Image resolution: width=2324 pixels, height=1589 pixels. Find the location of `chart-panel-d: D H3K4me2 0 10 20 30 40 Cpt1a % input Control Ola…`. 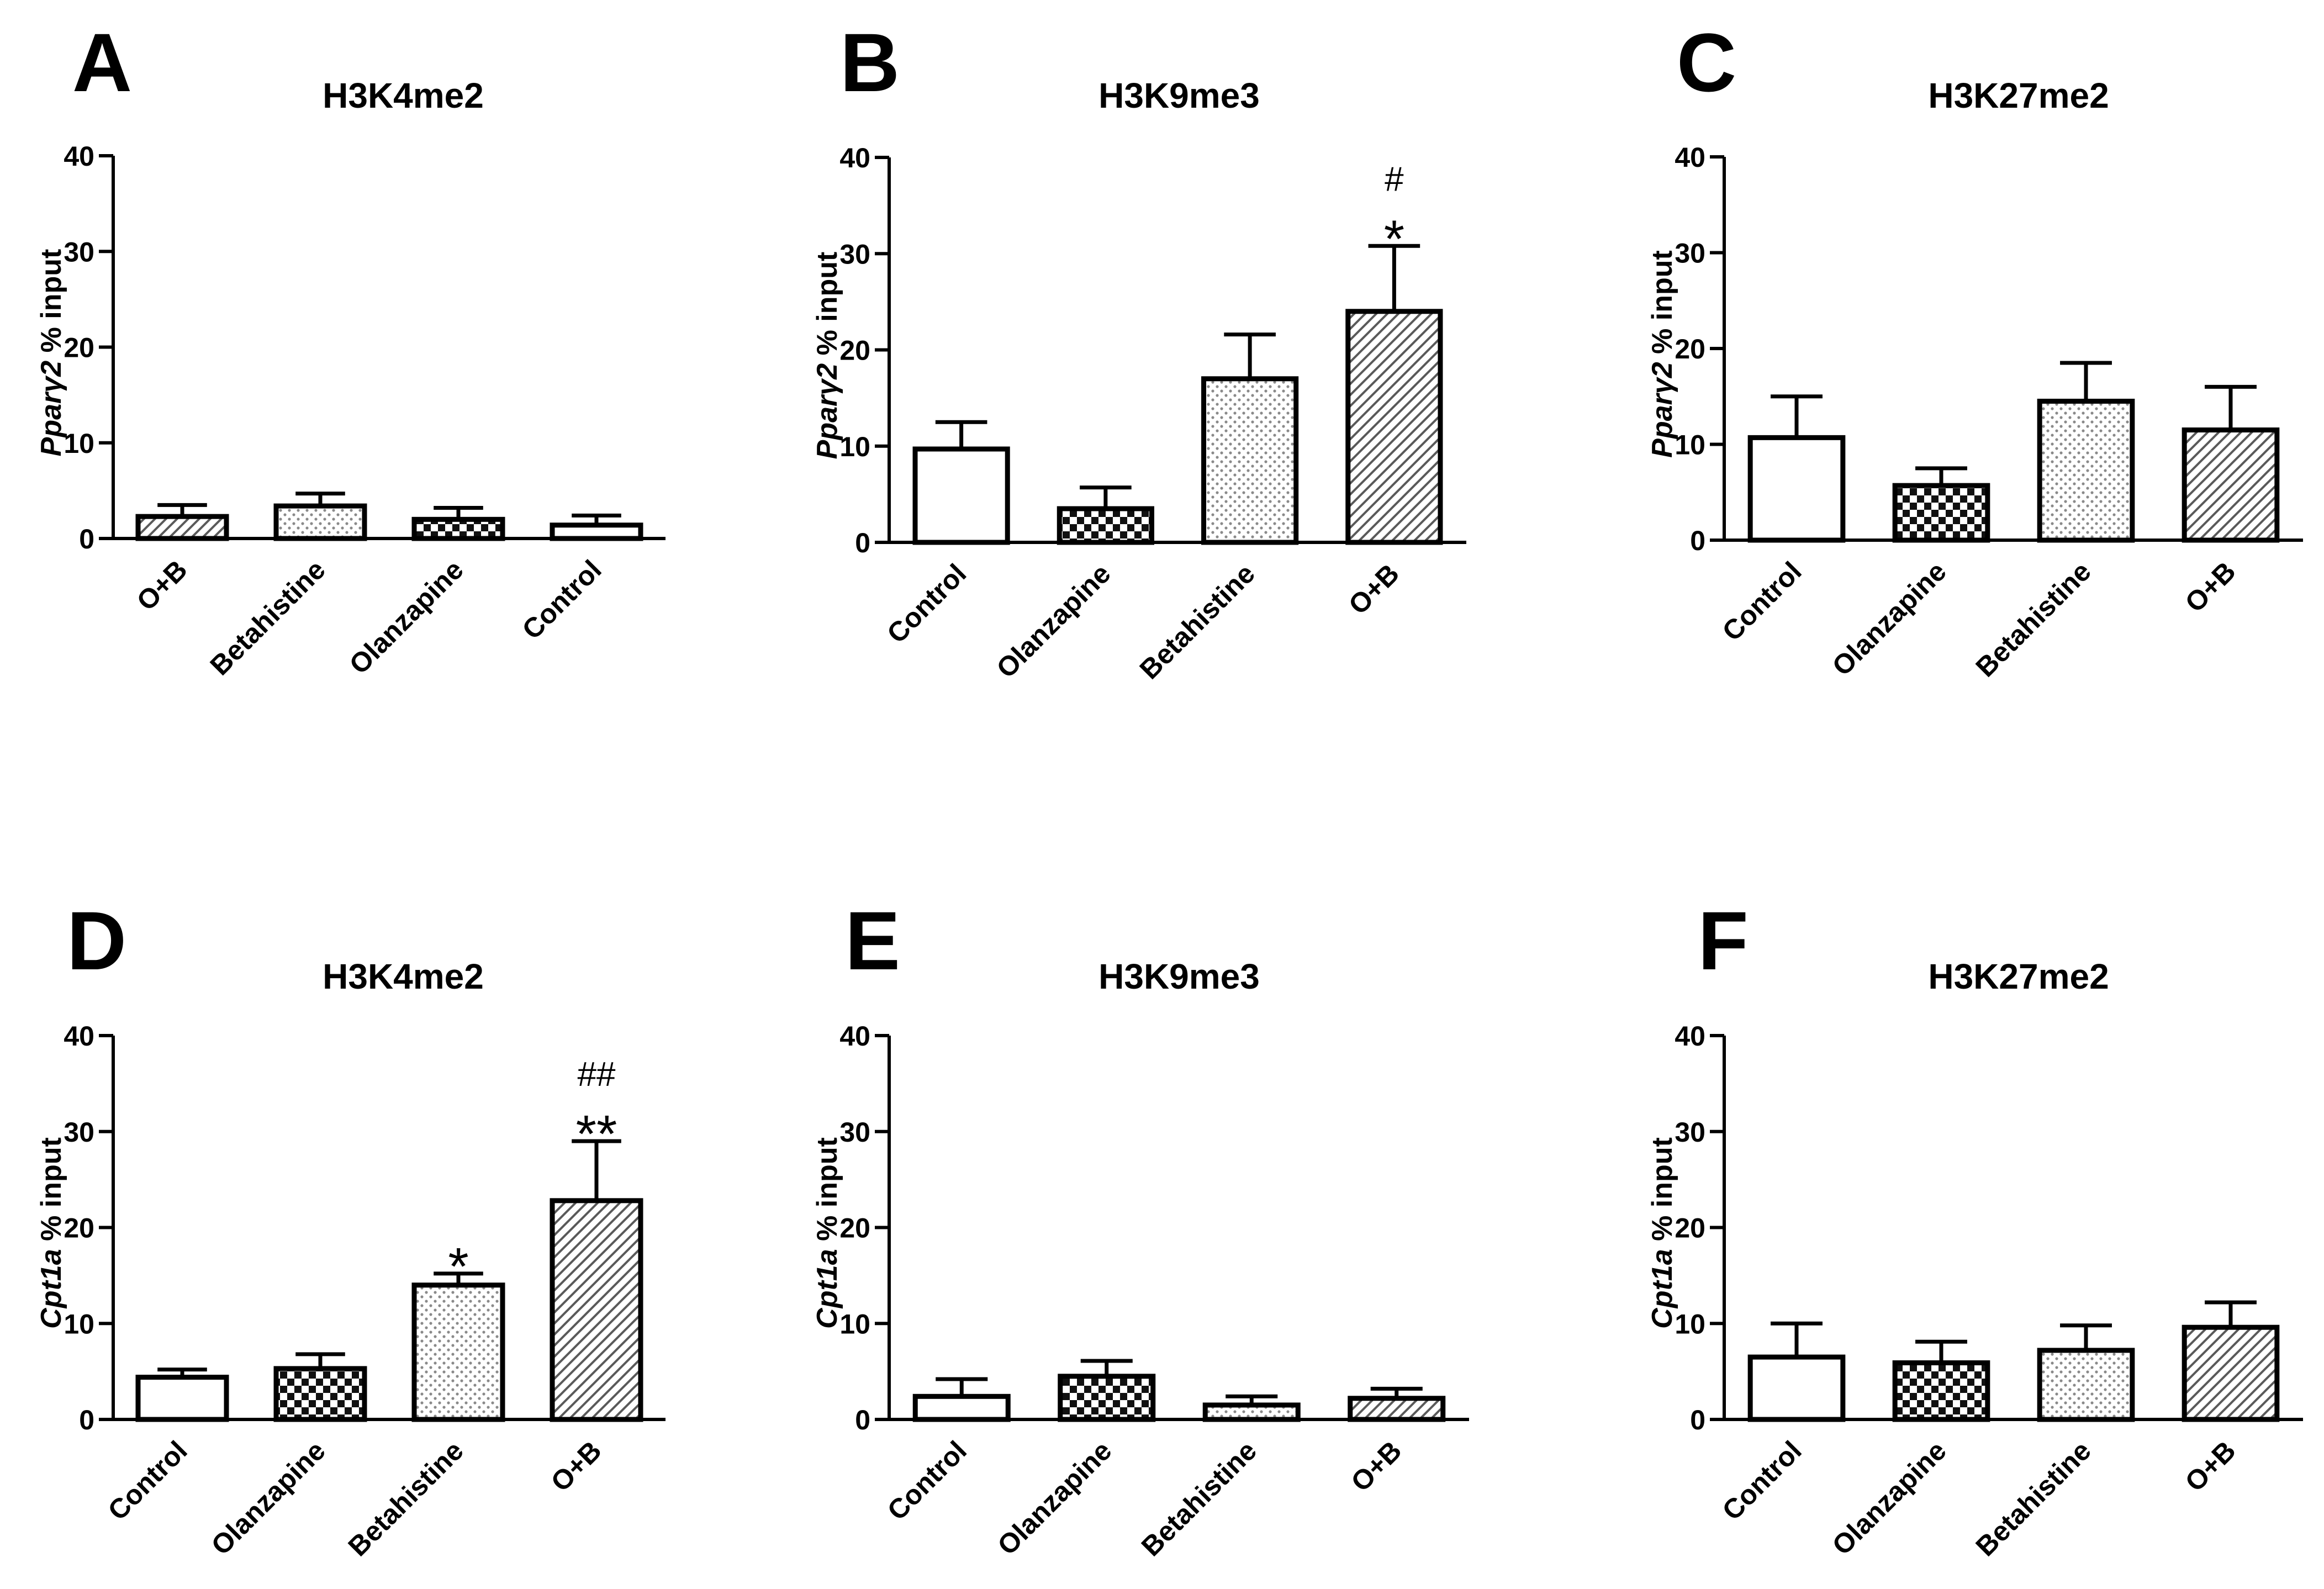

chart-panel-d: D H3K4me2 0 10 20 30 40 Cpt1a % input Control Ola… is located at coordinates (350, 1228).